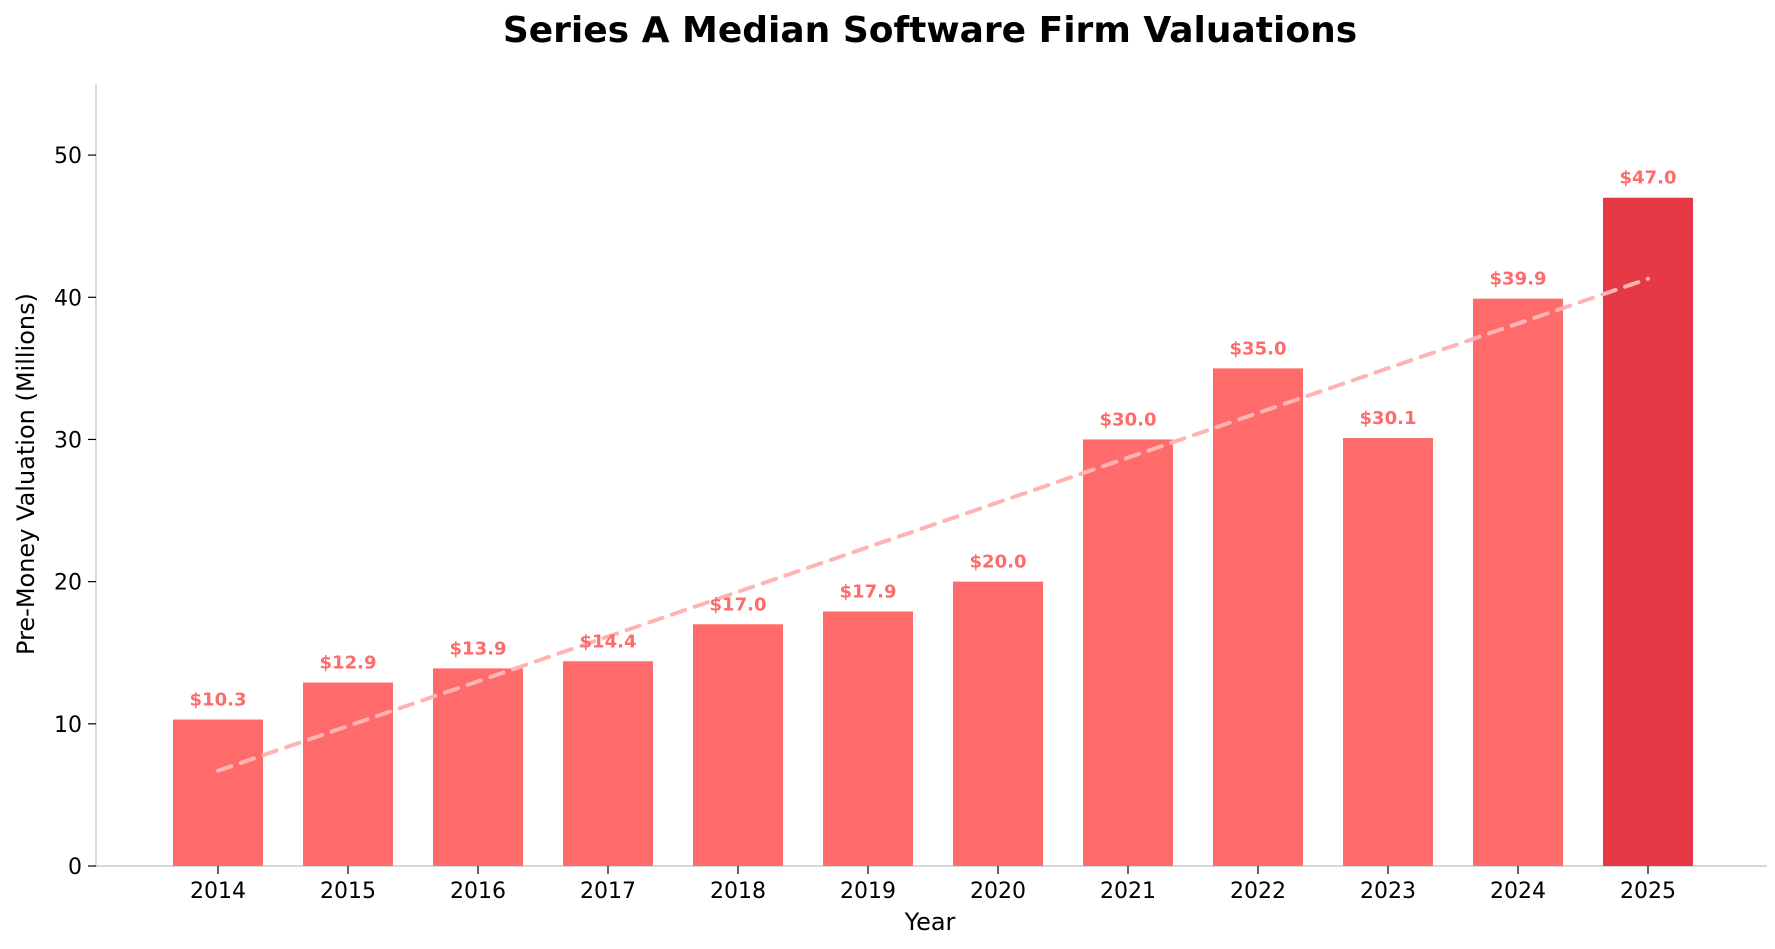 This screenshot has width=1775, height=949. What do you see at coordinates (608, 891) in the screenshot?
I see `x-tick-label: 2017` at bounding box center [608, 891].